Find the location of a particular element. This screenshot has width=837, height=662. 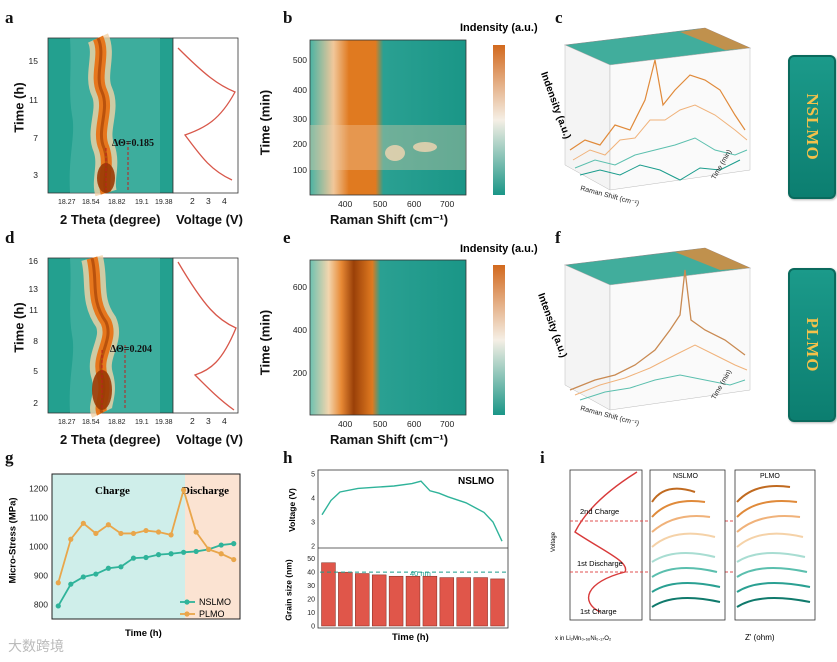

panel-label-b: b is located at coordinates (288, 17).